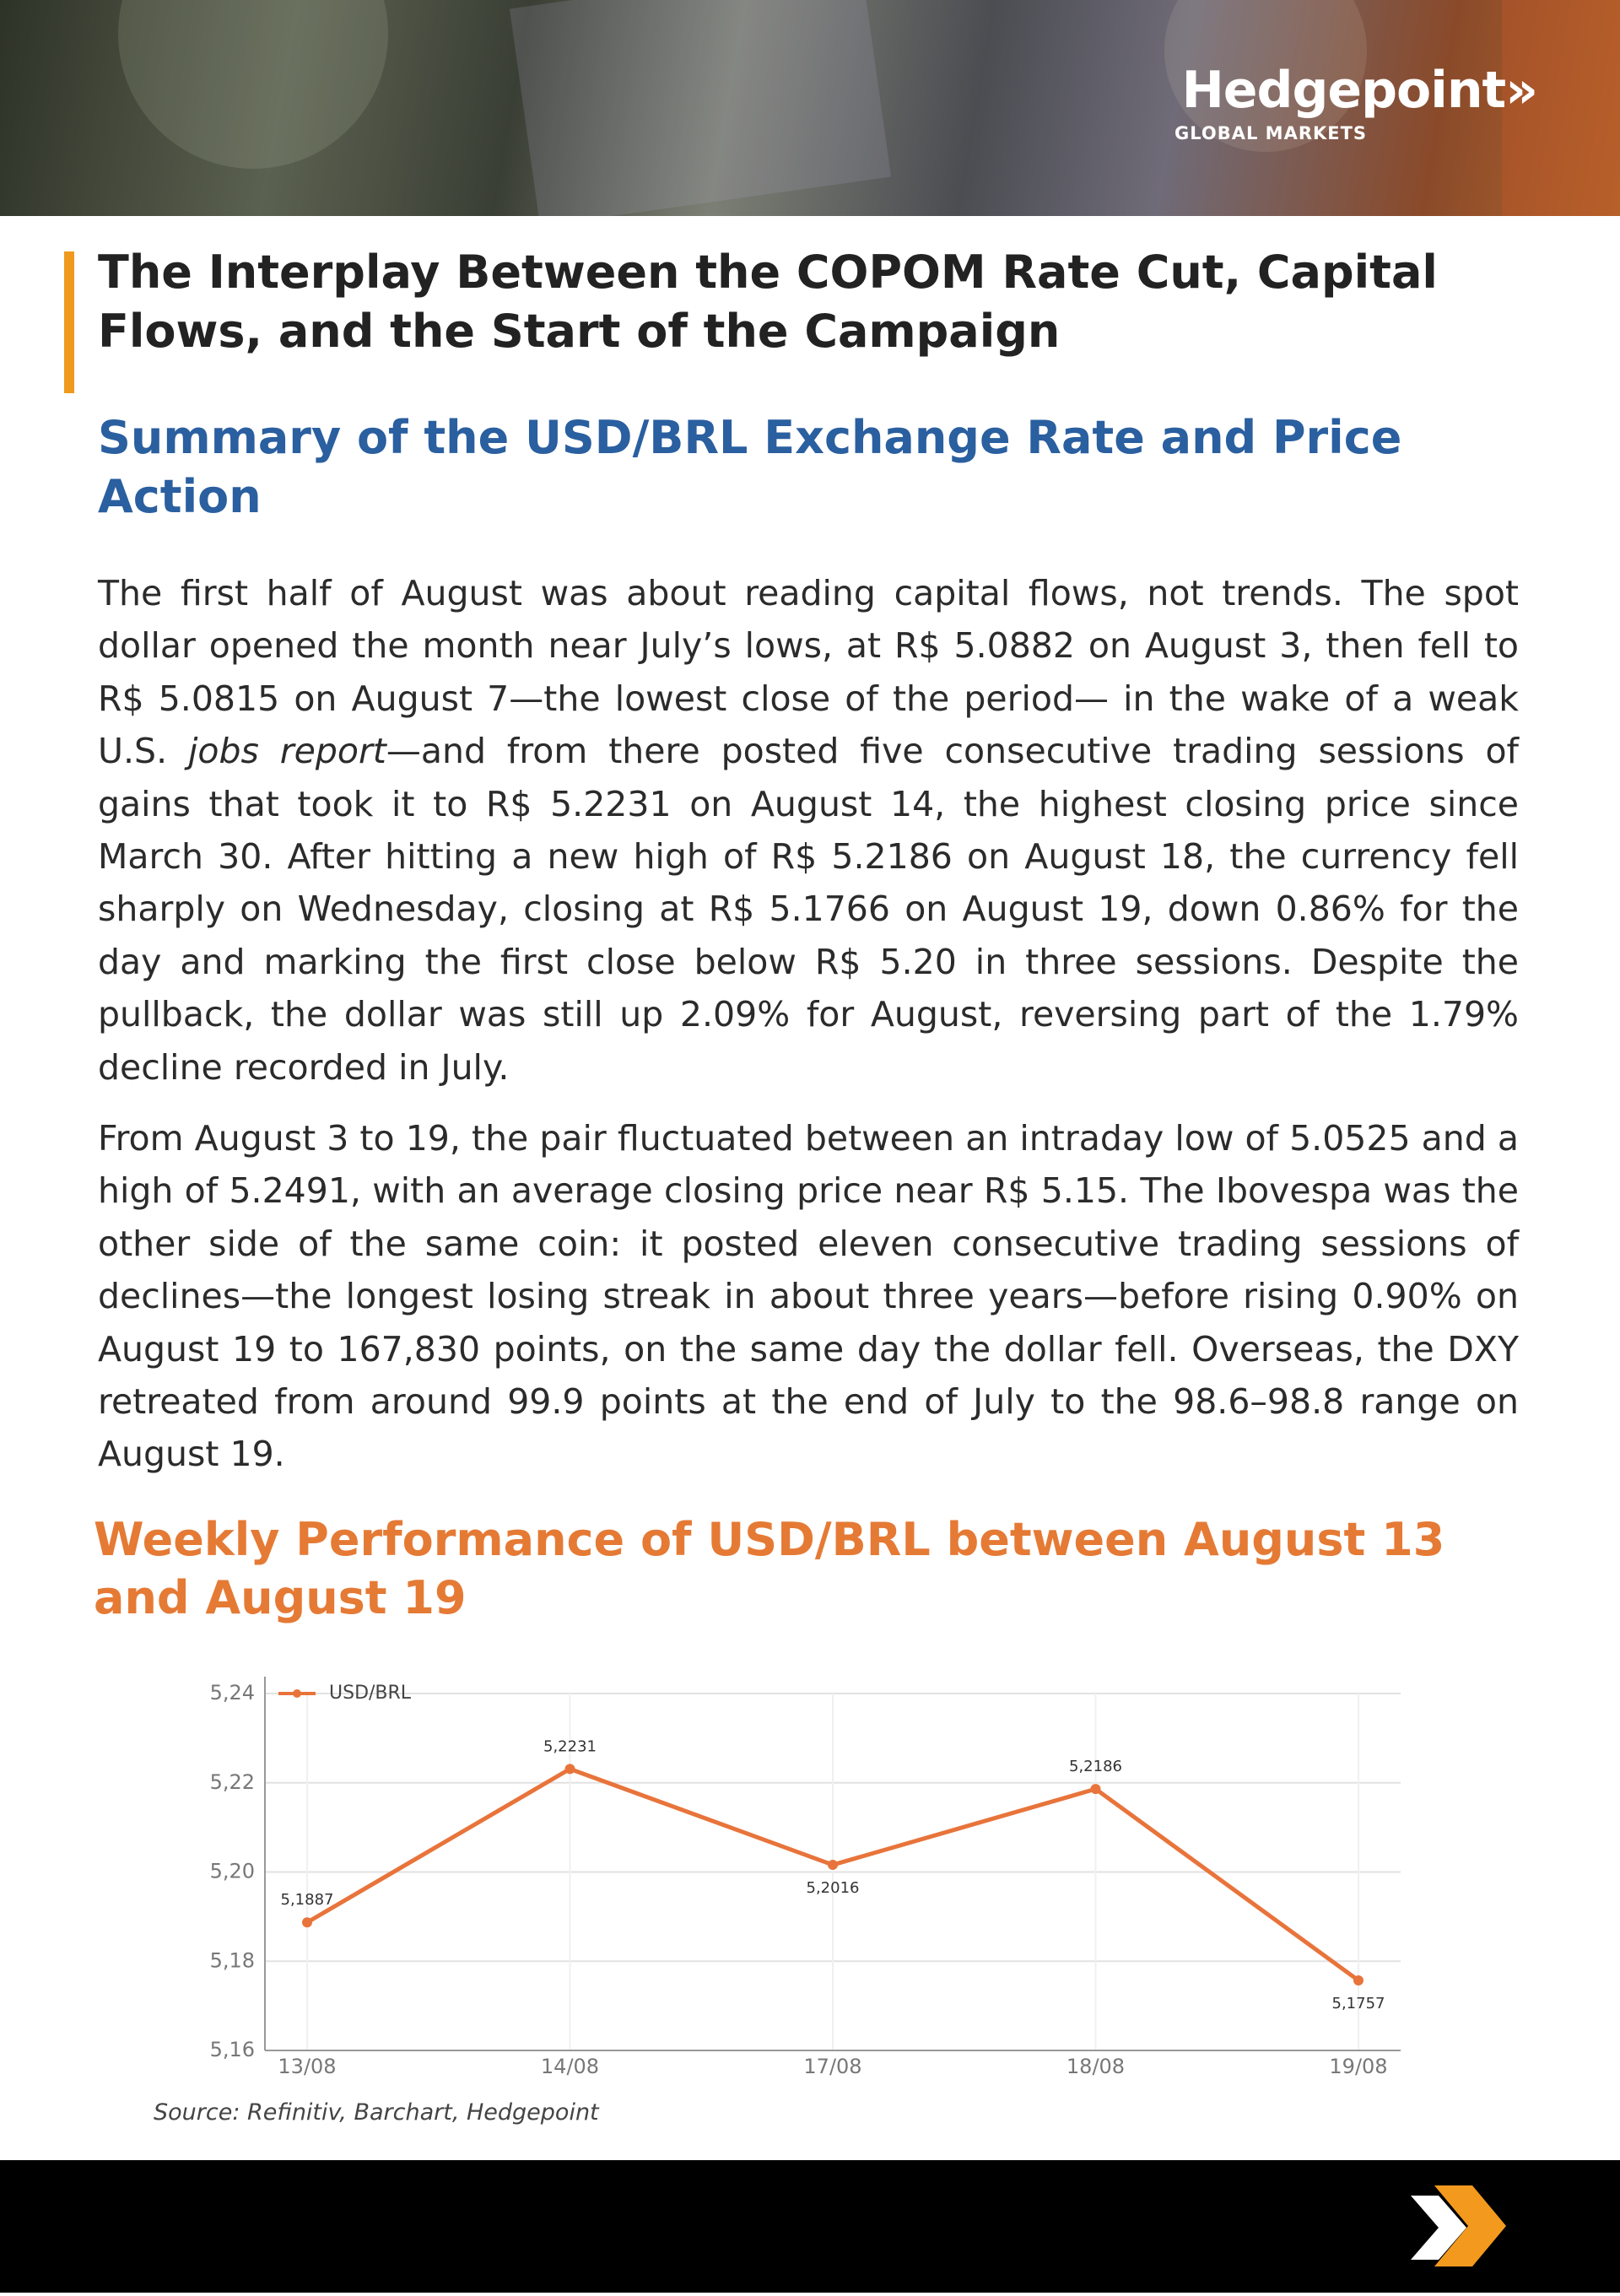 The width and height of the screenshot is (1620, 2296). I want to click on accent-bar, so click(69, 322).